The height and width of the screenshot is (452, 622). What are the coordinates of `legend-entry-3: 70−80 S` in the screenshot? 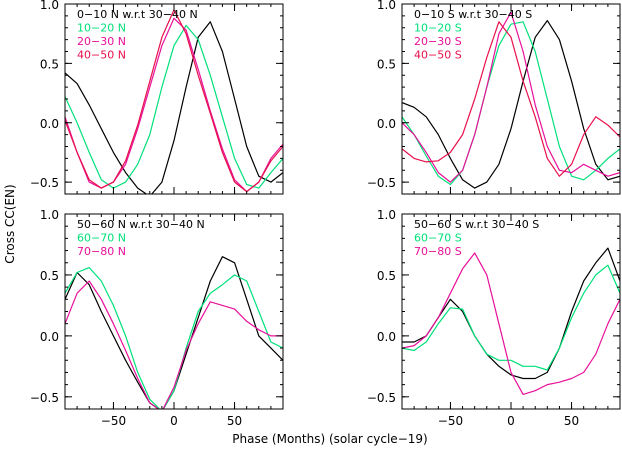 It's located at (438, 251).